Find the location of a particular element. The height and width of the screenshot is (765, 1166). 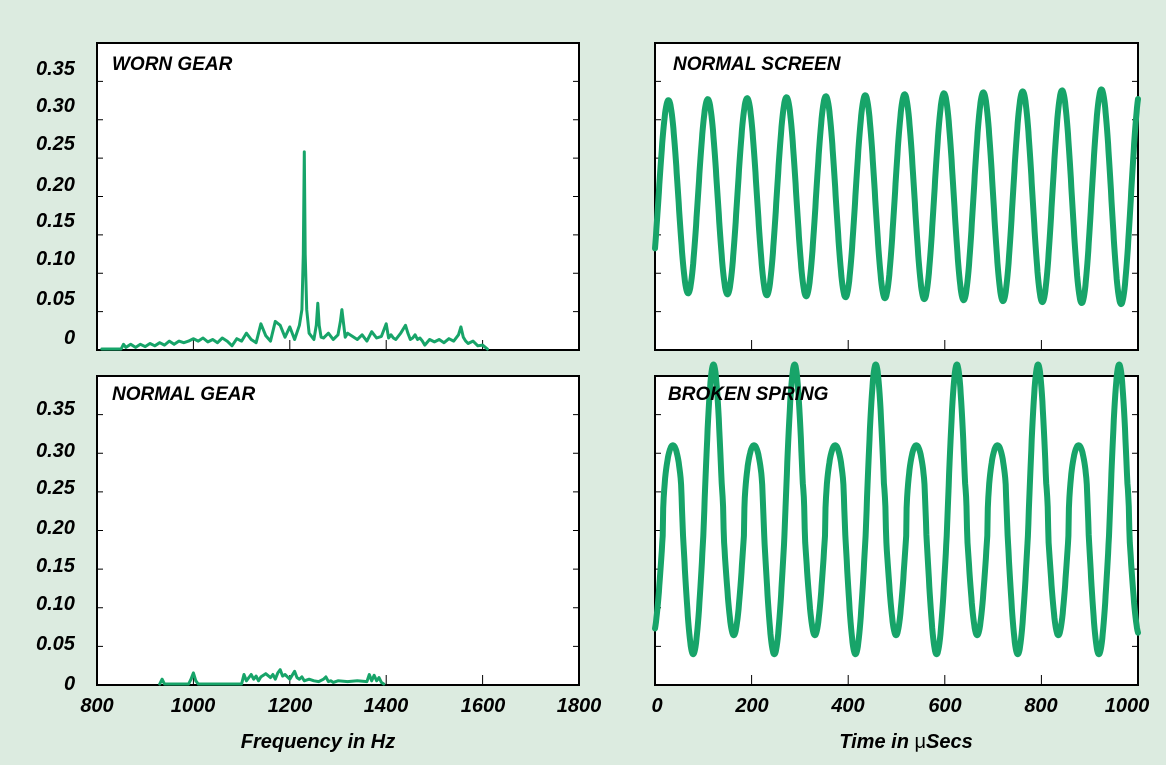

x-tick-label: 1800 is located at coordinates (579, 706).